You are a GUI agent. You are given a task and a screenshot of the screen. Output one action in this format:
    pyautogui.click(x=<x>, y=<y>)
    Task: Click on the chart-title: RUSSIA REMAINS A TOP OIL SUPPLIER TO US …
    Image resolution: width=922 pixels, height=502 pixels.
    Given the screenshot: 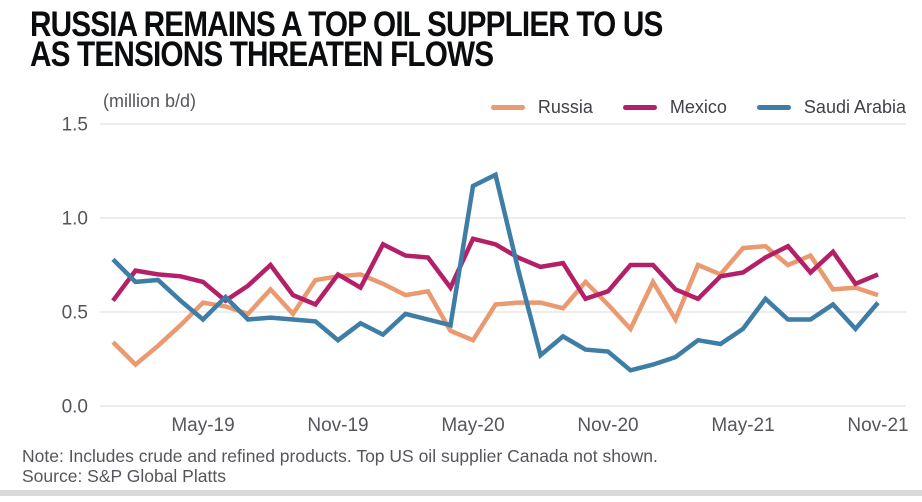 What is the action you would take?
    pyautogui.click(x=346, y=39)
    